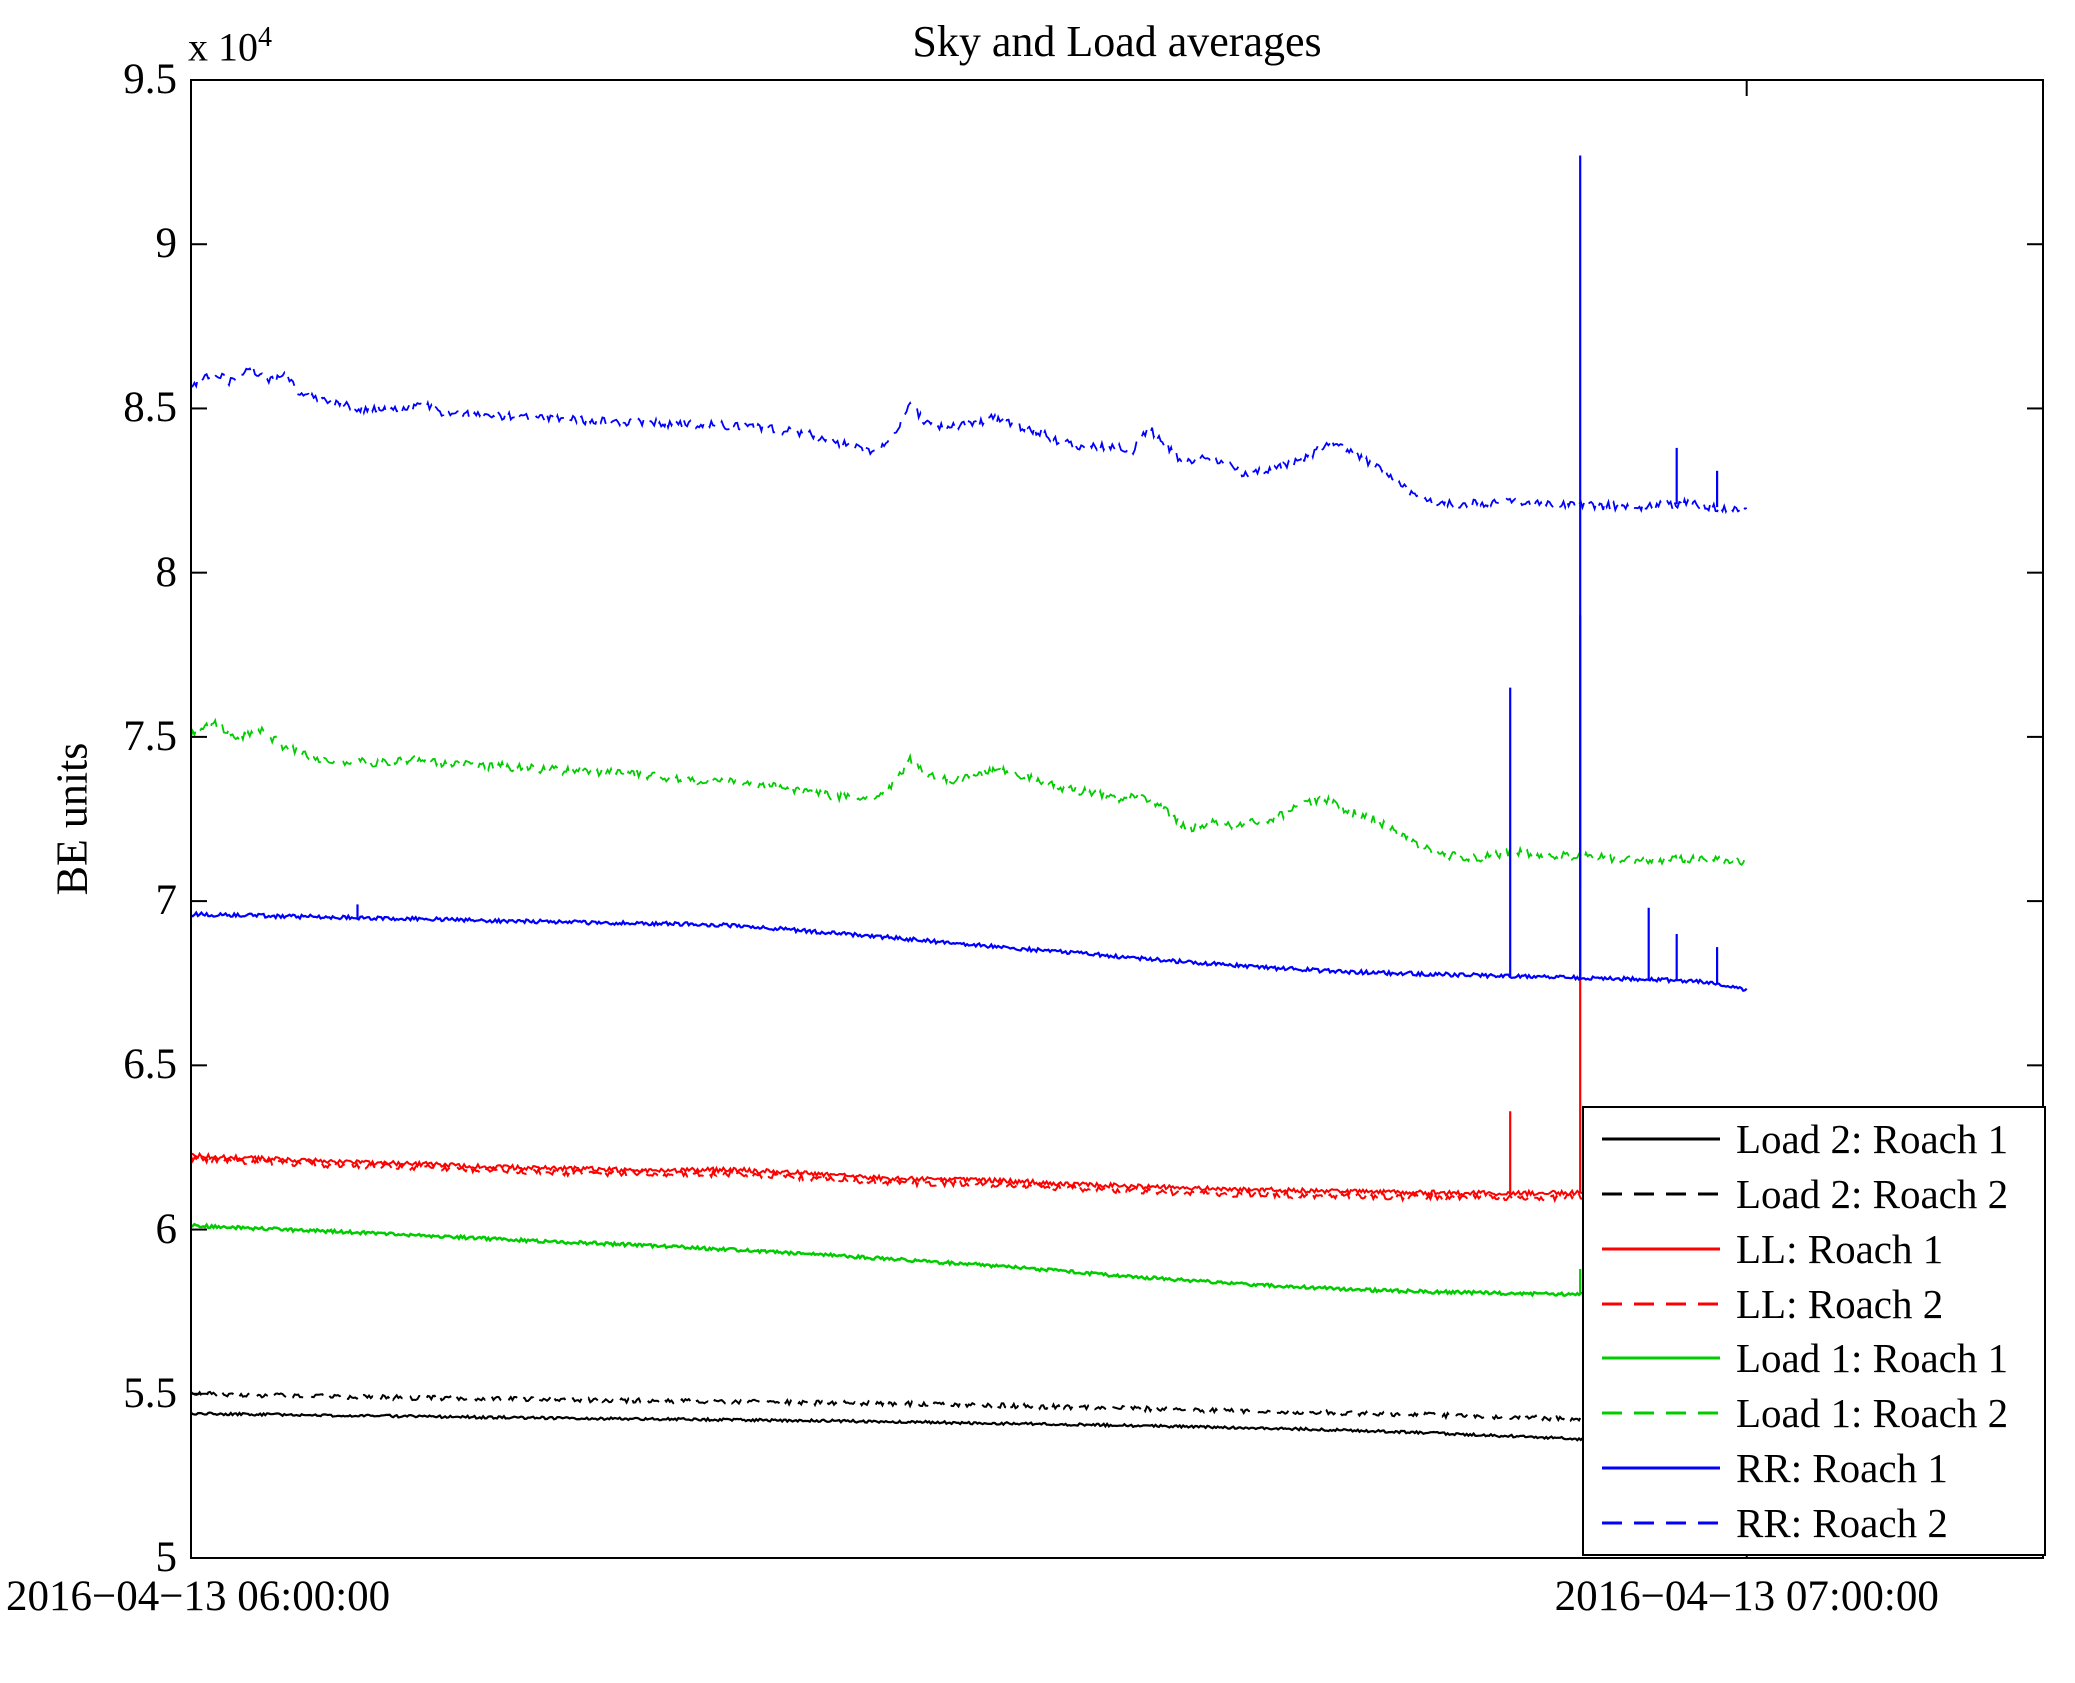 The image size is (2075, 1683). Describe the element at coordinates (198, 1596) in the screenshot. I see `x-tick-label-start: 2016−04−13 06:00:00` at that location.